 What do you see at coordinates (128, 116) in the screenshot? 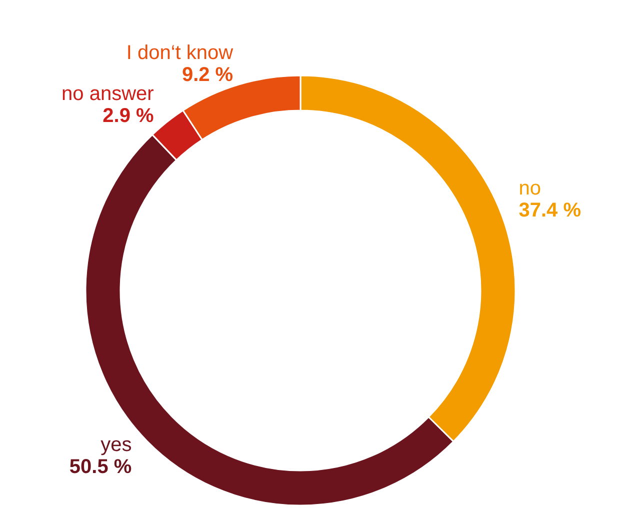
I see `data-label: 2.9 %` at bounding box center [128, 116].